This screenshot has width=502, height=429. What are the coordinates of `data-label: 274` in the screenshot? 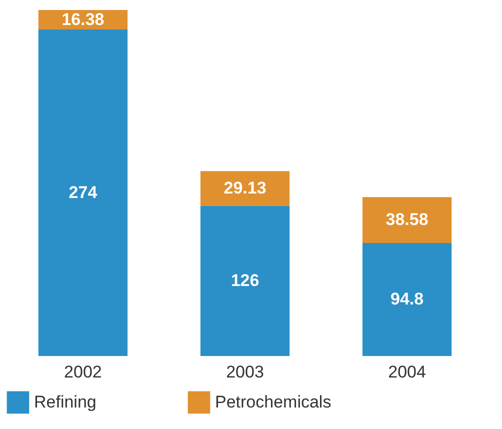 It's located at (83, 192).